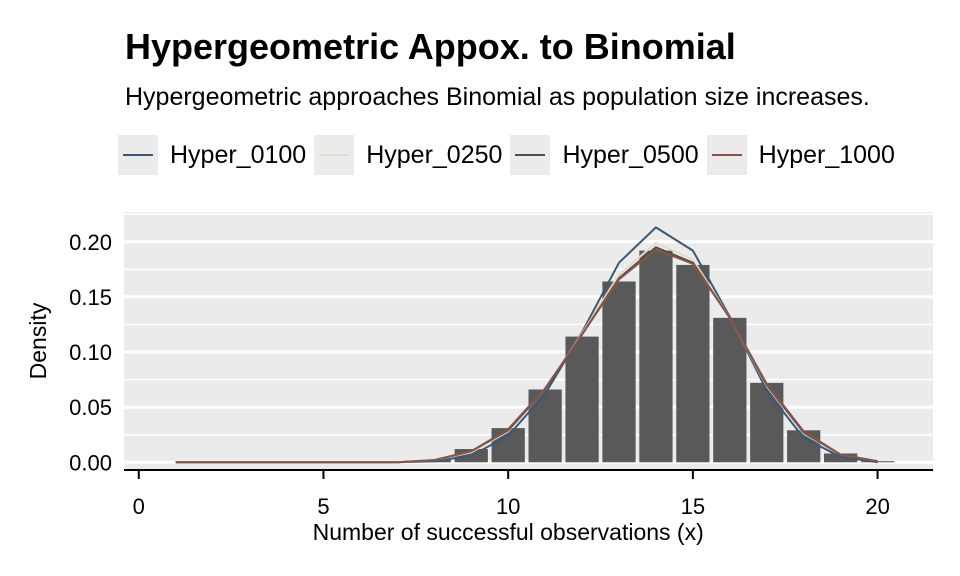 The width and height of the screenshot is (960, 576). Describe the element at coordinates (430, 46) in the screenshot. I see `chart-title: Hypergeometric Appox. to Binomial` at that location.